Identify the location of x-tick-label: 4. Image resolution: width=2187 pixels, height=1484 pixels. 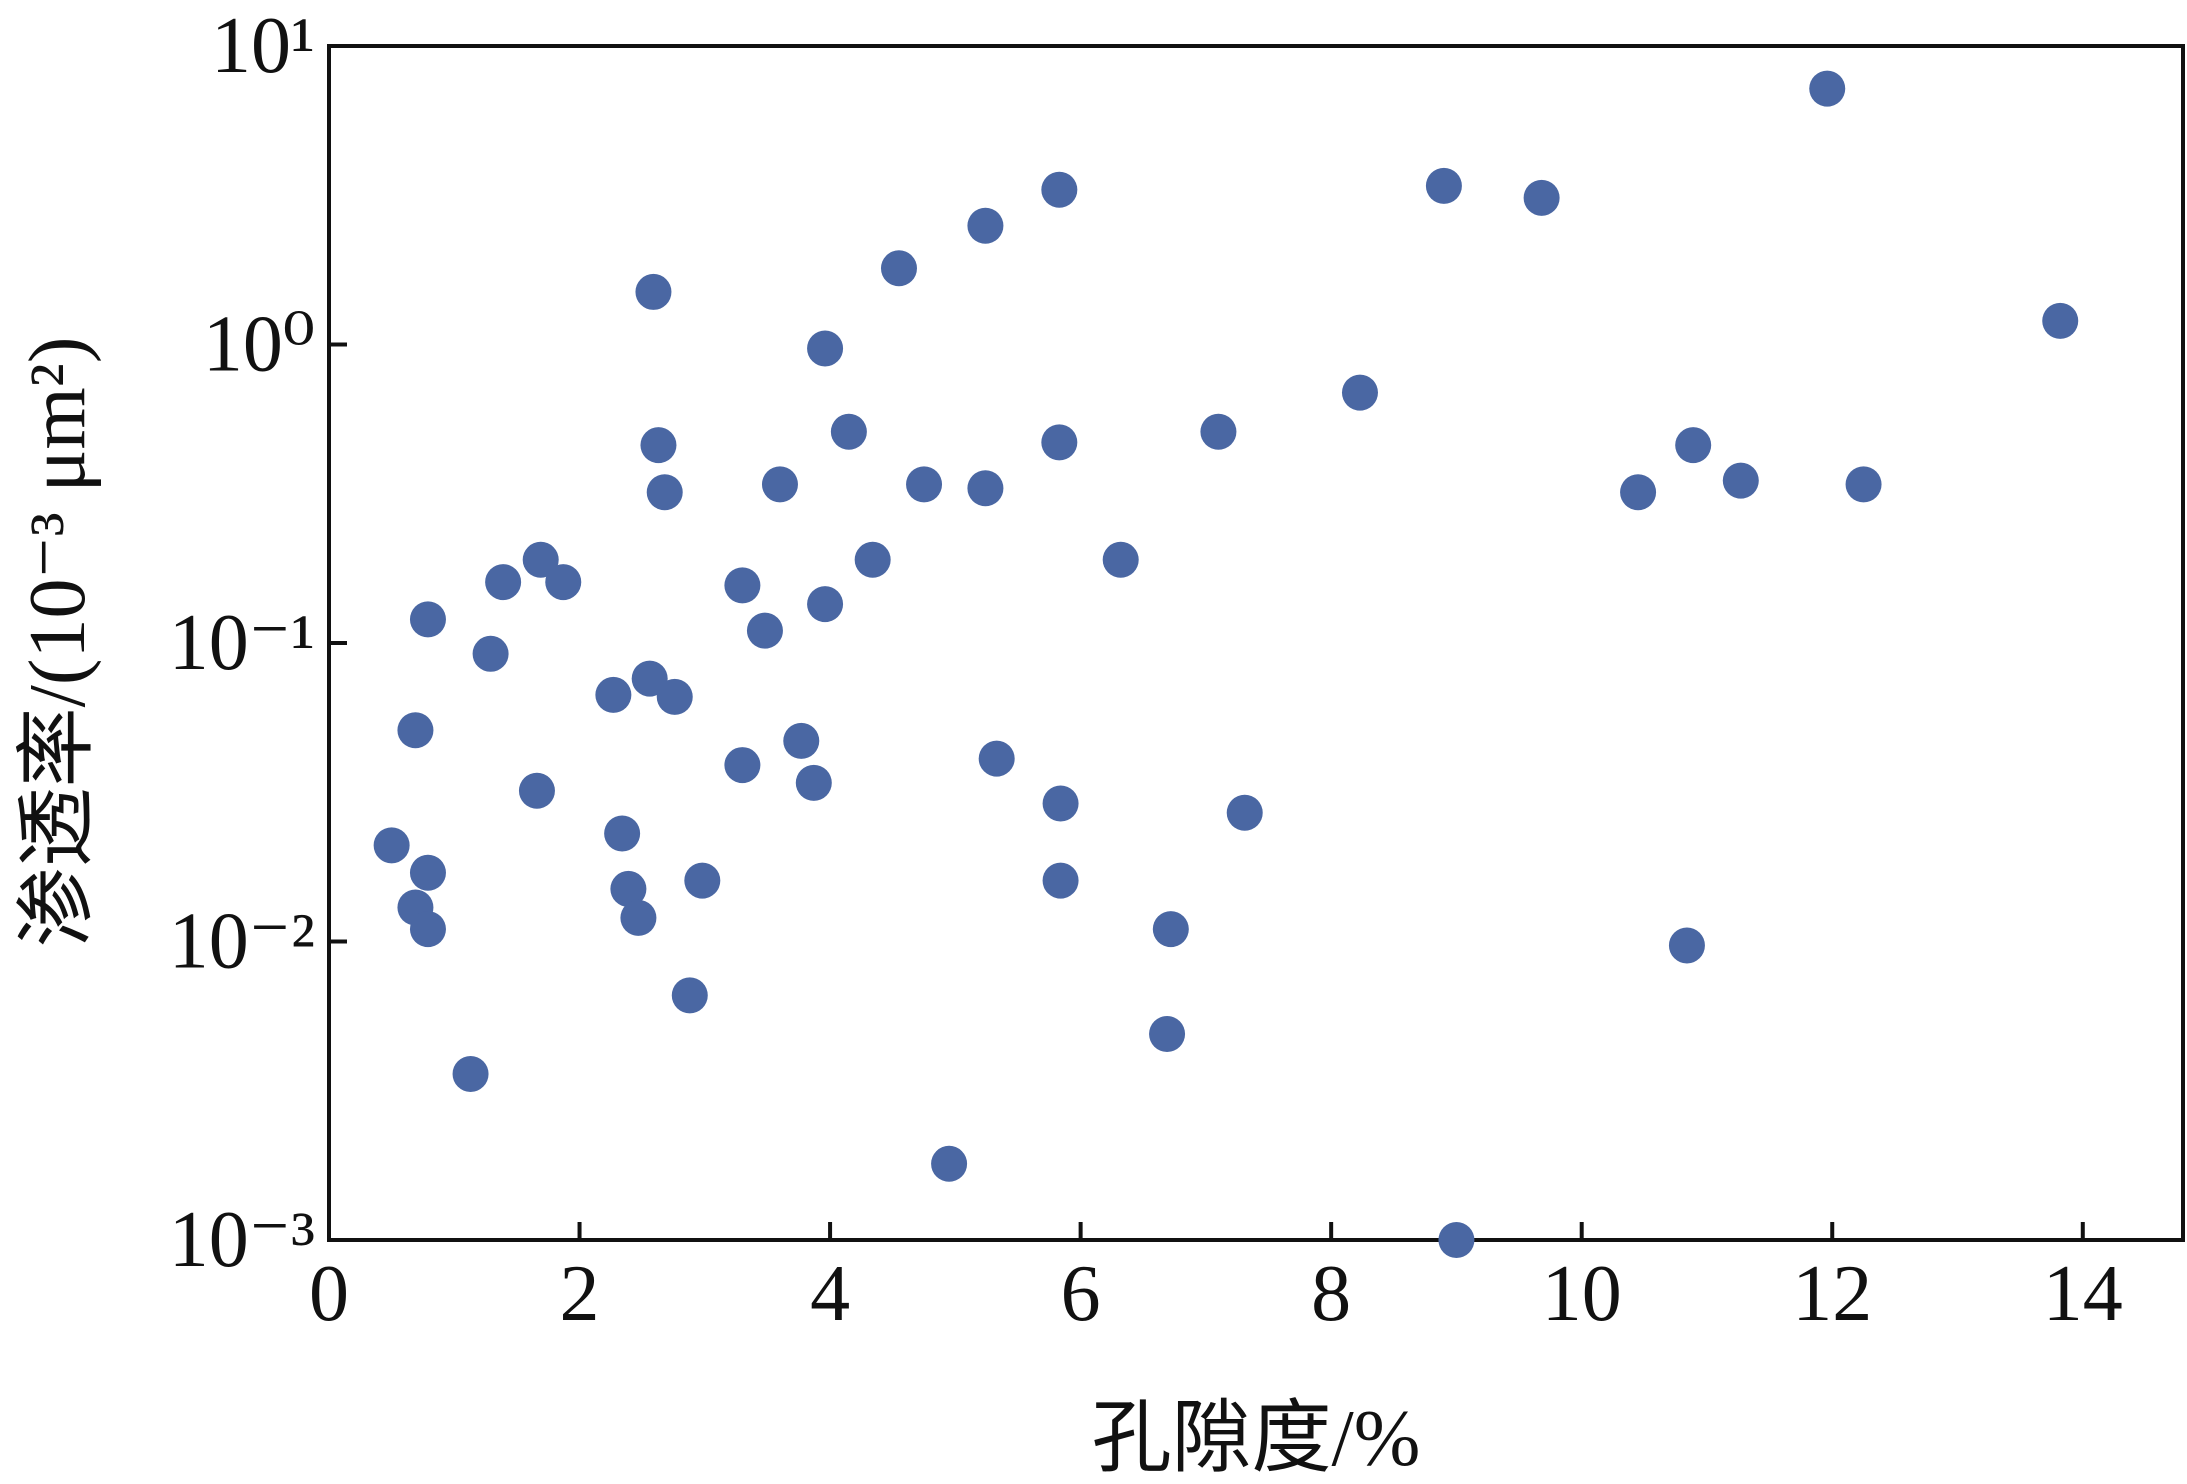
(830, 1294).